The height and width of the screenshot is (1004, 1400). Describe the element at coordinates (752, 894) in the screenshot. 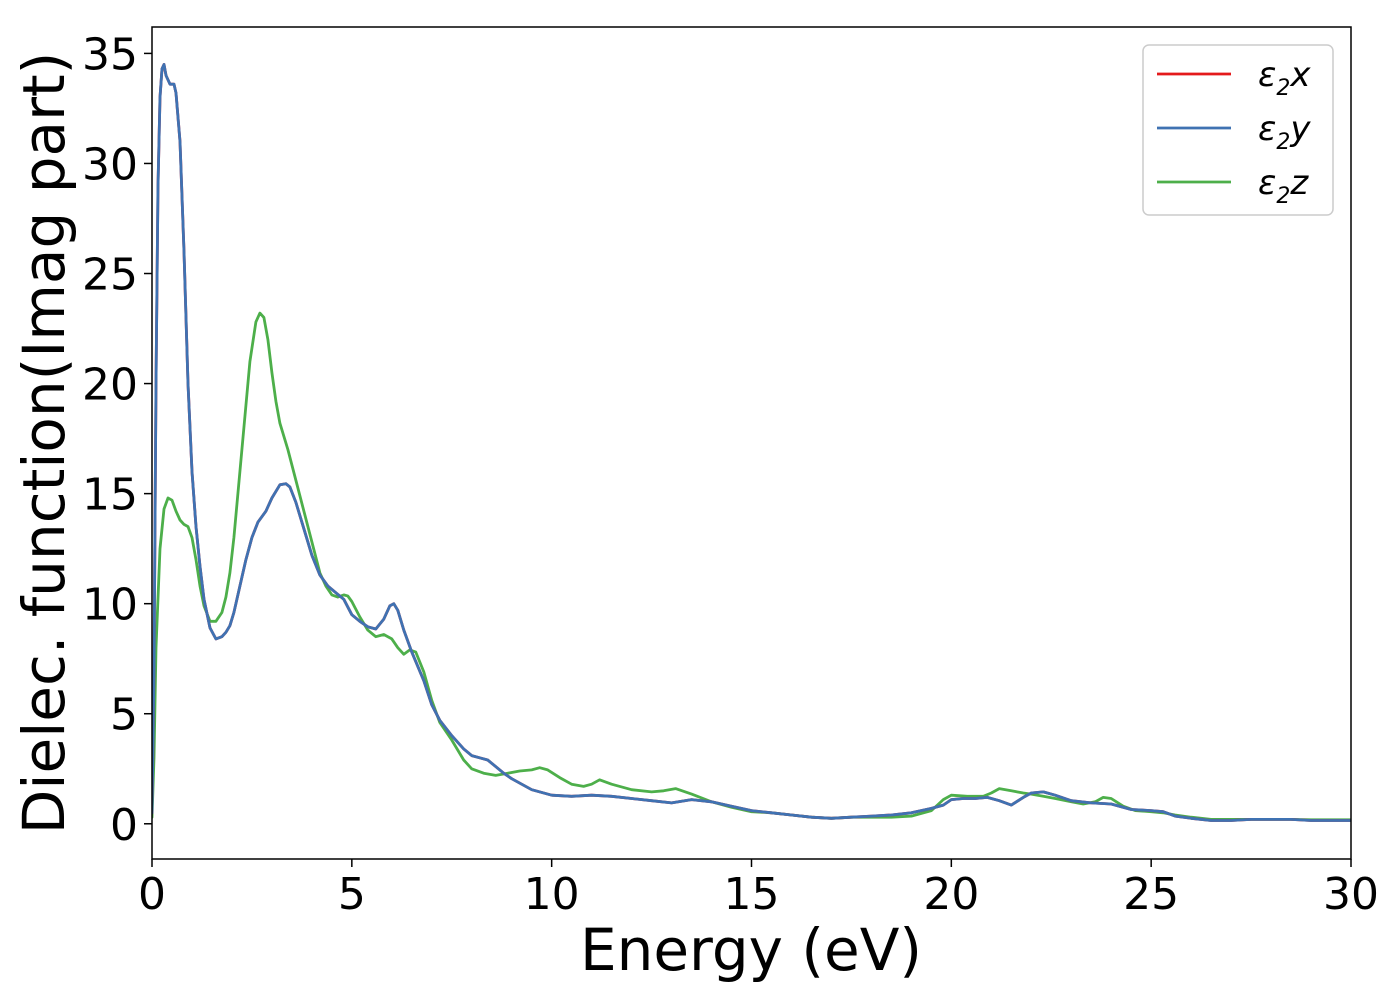

I see `x-tick-label: 15` at that location.